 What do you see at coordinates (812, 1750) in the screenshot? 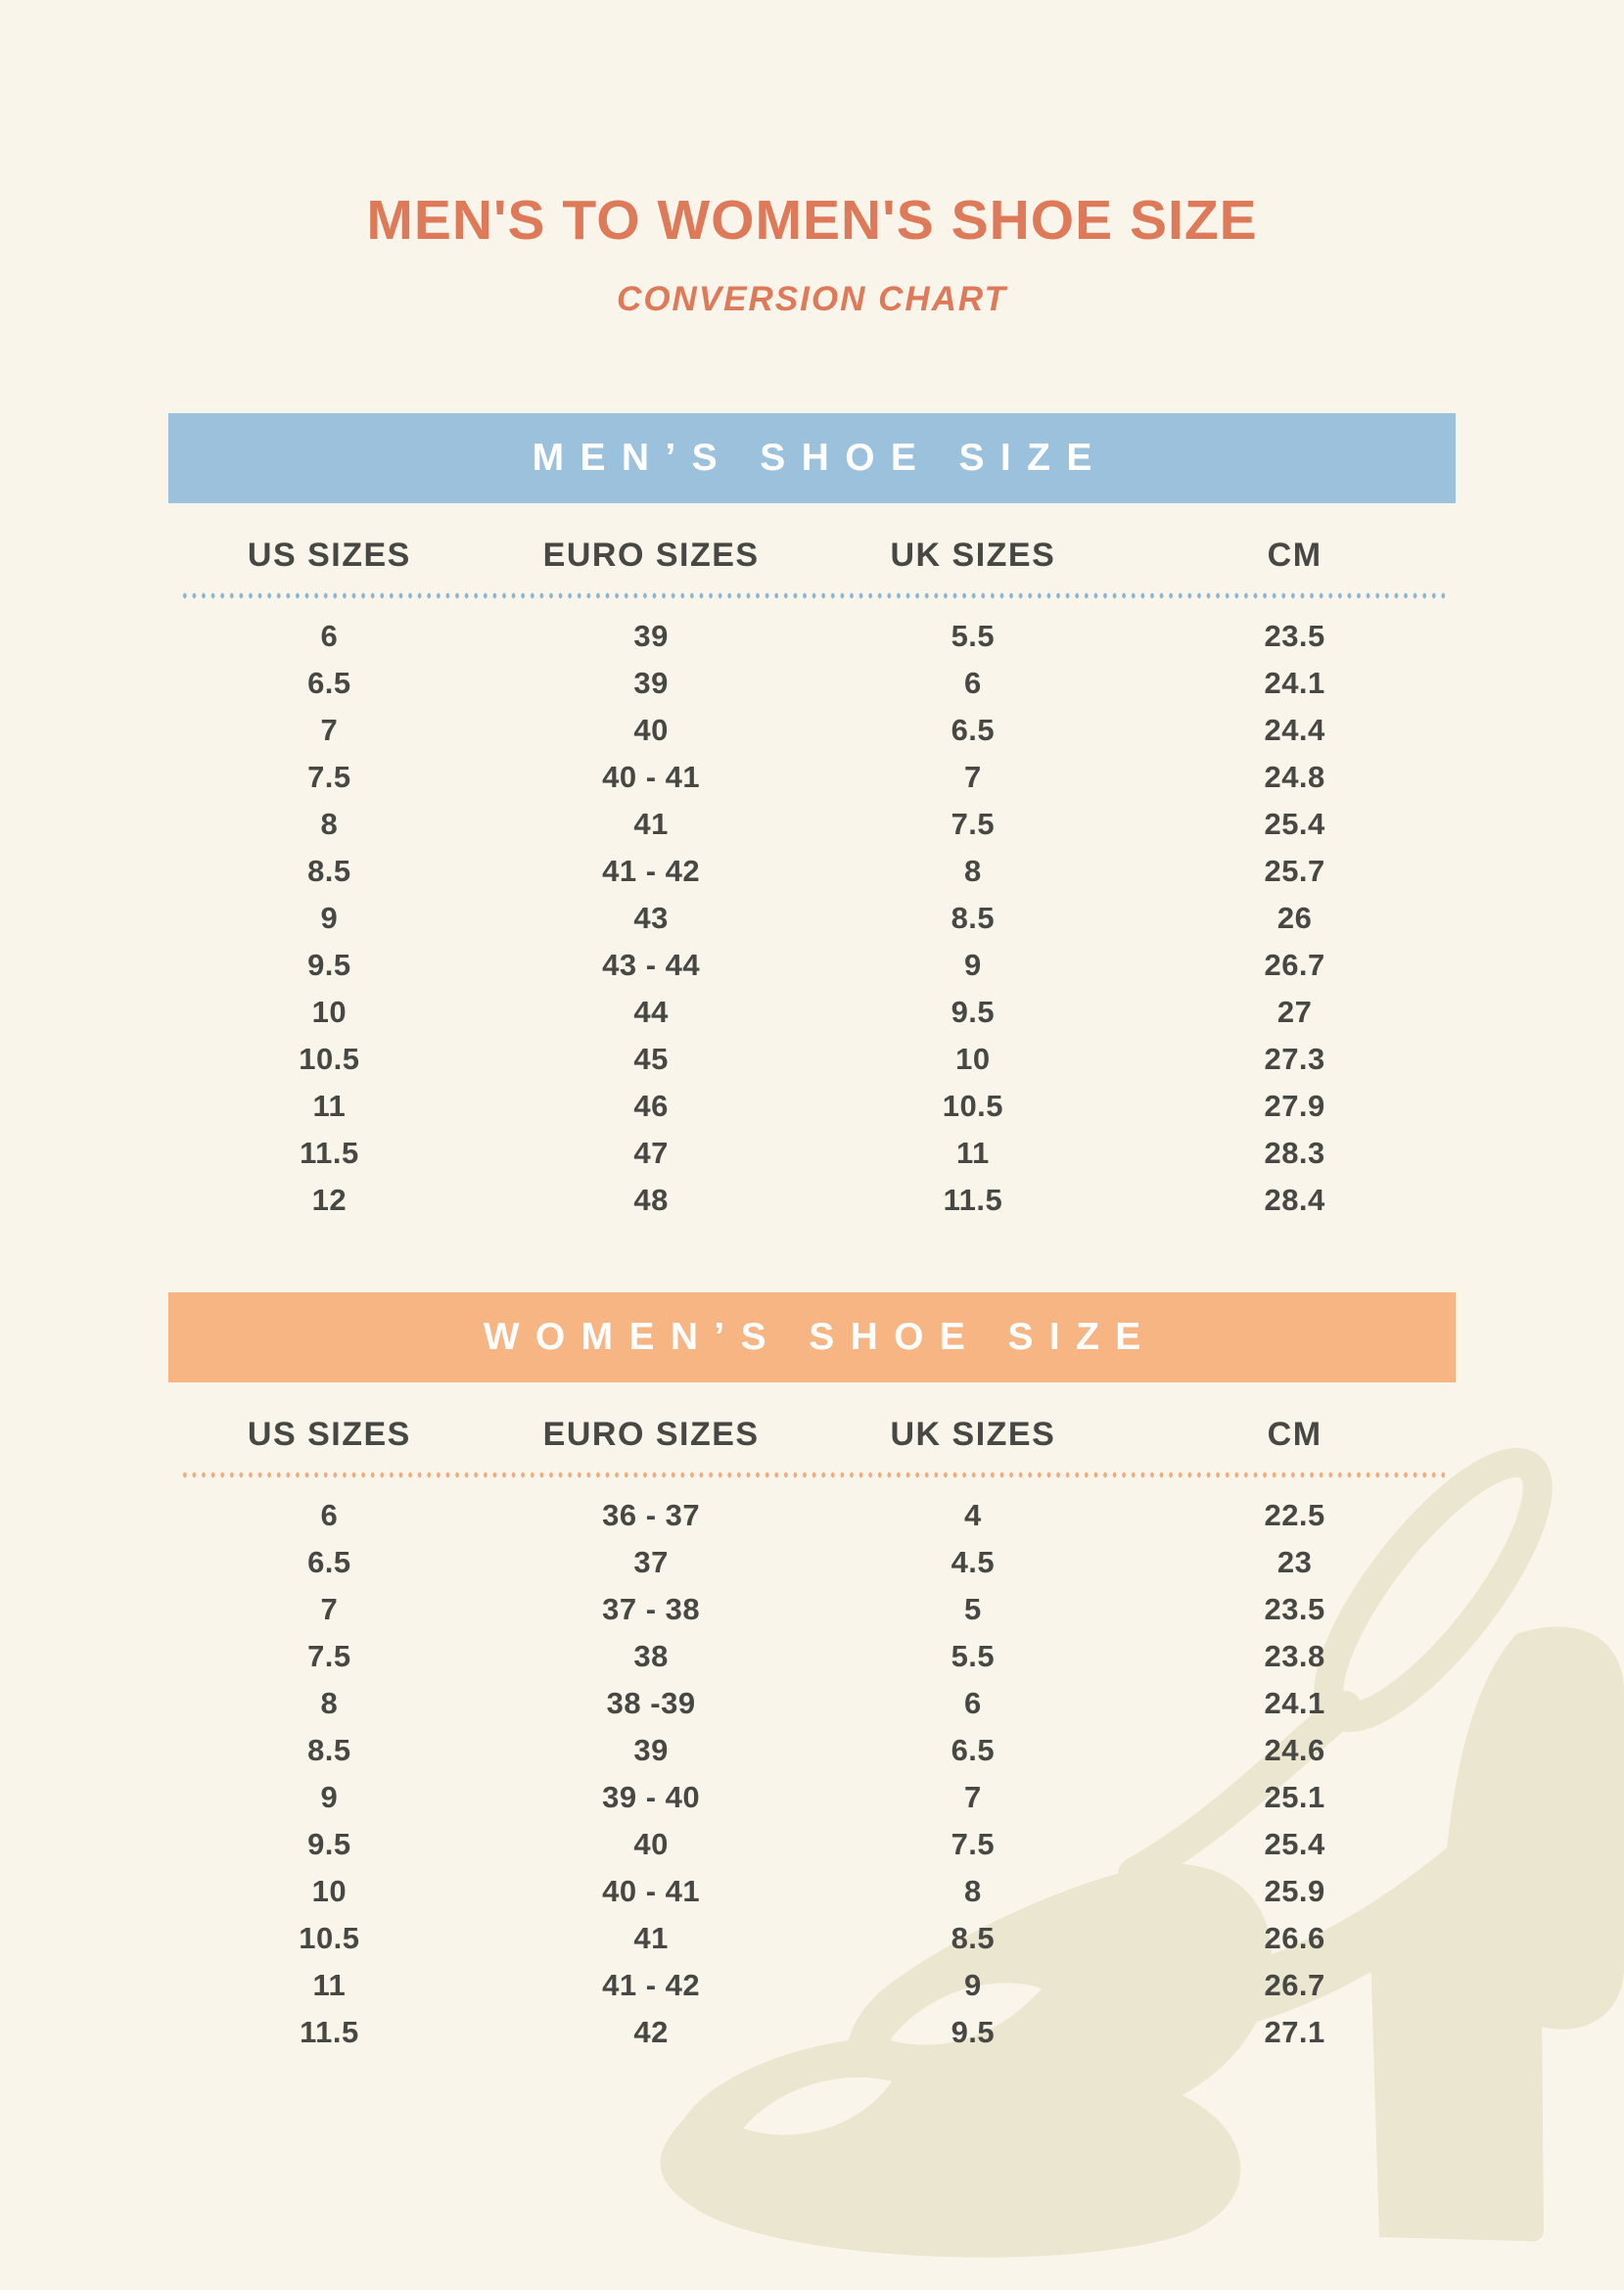
I see `table-row: 8.5 39 6.5 24.6` at bounding box center [812, 1750].